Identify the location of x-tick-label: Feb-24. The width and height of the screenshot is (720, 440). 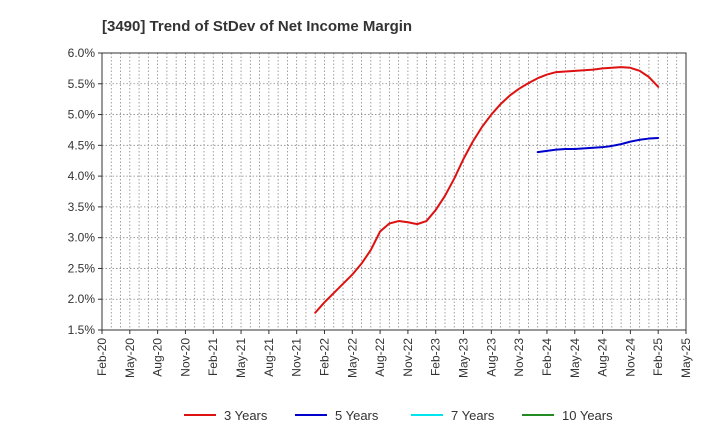
(547, 357).